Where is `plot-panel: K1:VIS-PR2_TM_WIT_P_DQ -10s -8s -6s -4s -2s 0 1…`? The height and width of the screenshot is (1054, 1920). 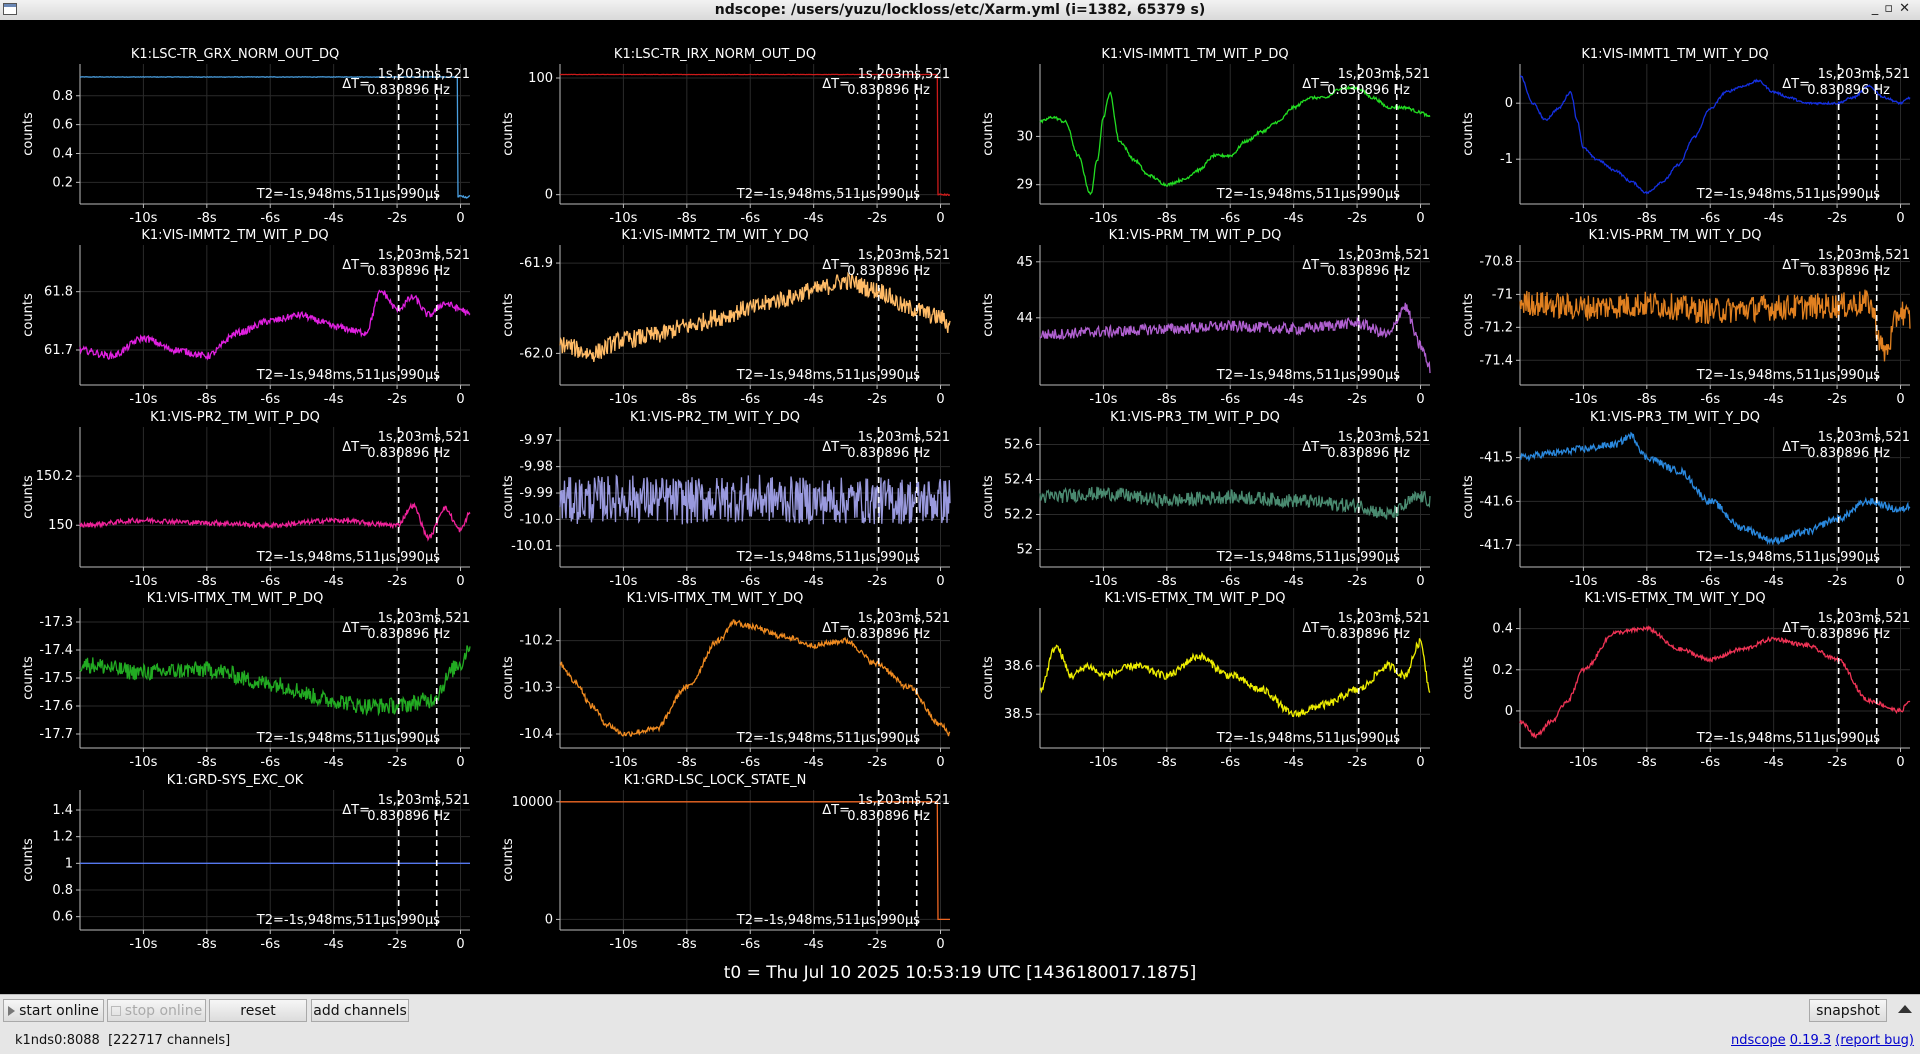
plot-panel: K1:VIS-PR2_TM_WIT_P_DQ -10s -8s -6s -4s -2s 0 1… is located at coordinates (246, 499).